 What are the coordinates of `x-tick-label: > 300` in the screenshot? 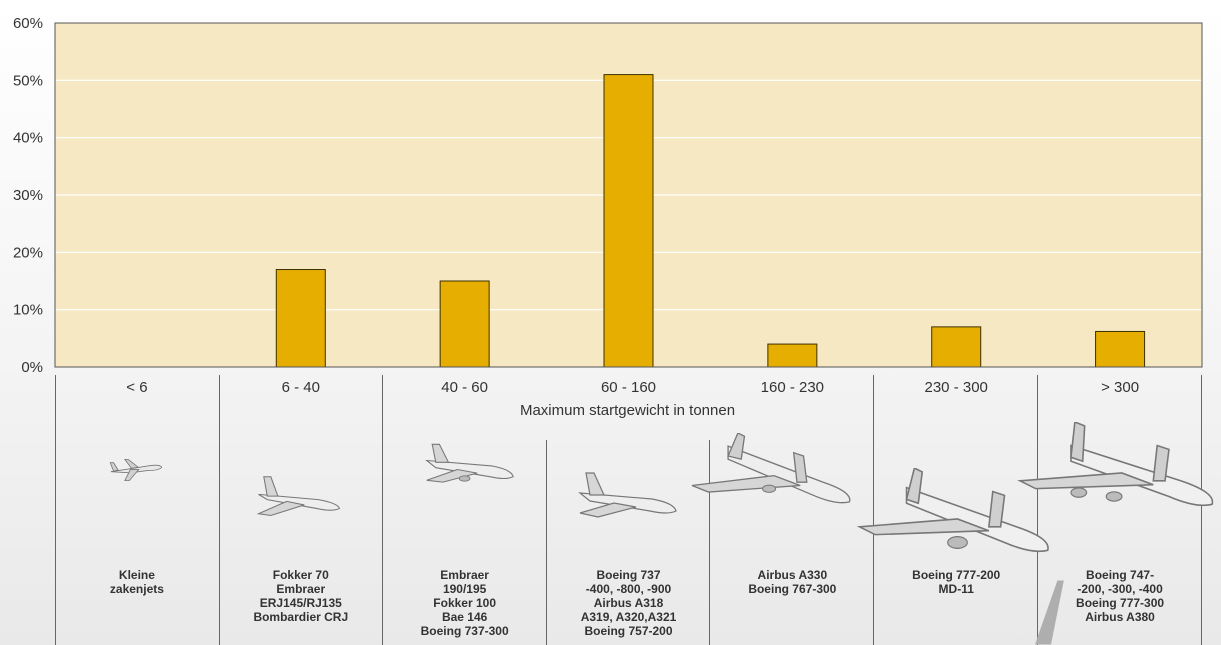 It's located at (1120, 387).